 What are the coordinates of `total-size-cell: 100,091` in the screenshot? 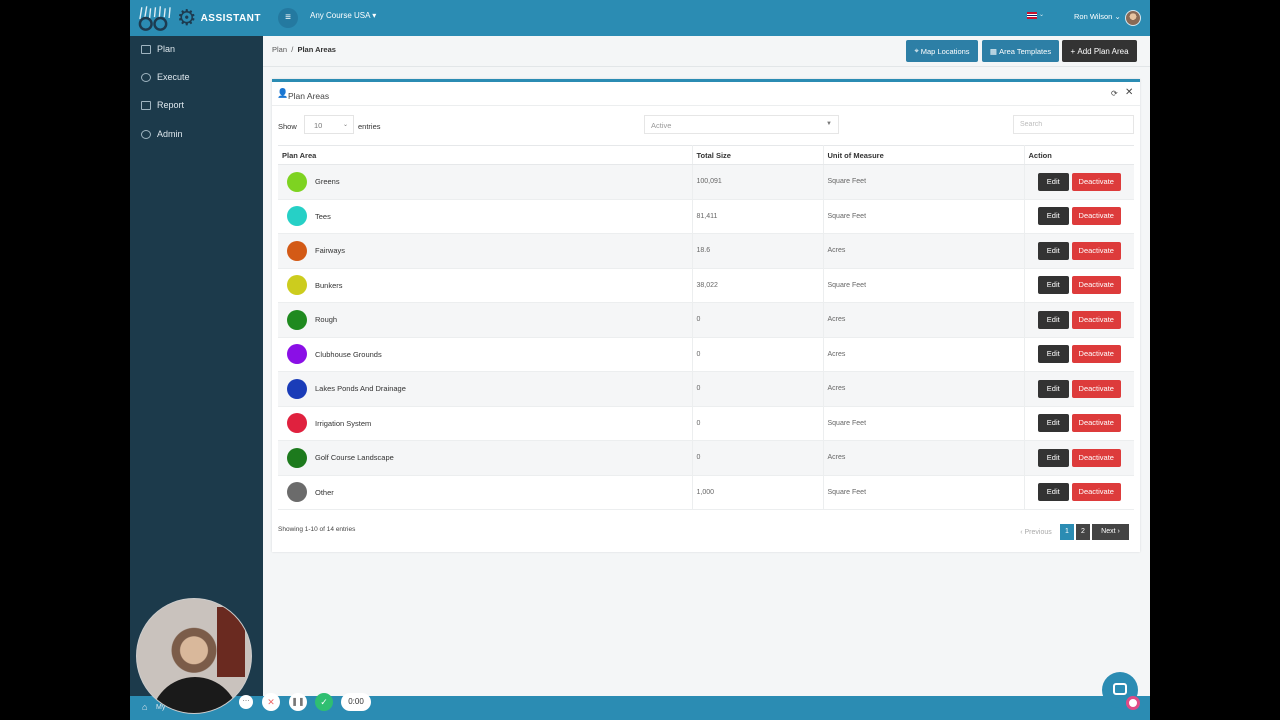 It's located at (758, 182).